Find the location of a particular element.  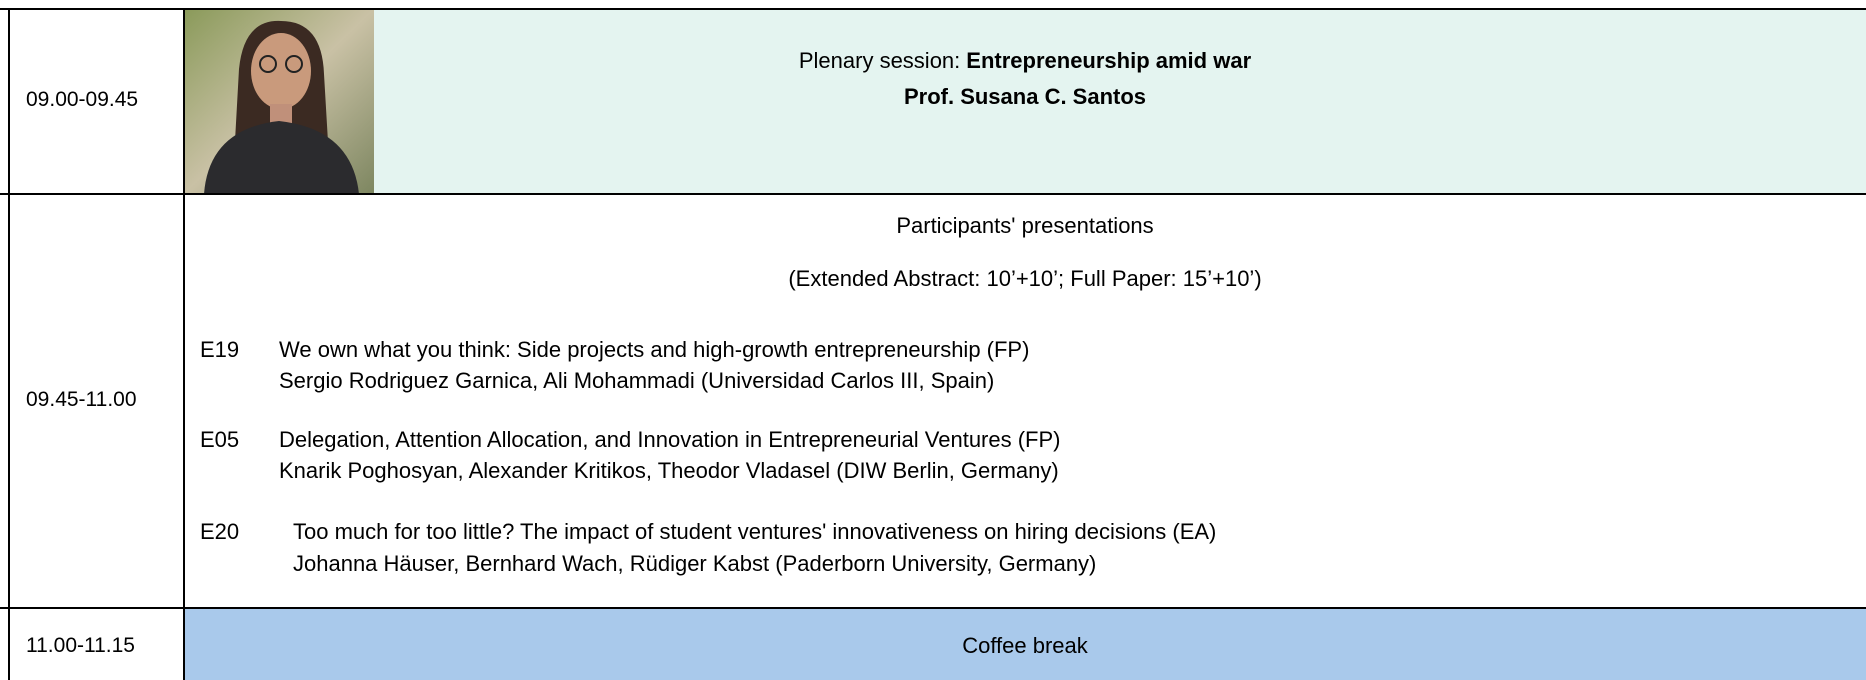

break-label: Coffee break is located at coordinates (1025, 645).